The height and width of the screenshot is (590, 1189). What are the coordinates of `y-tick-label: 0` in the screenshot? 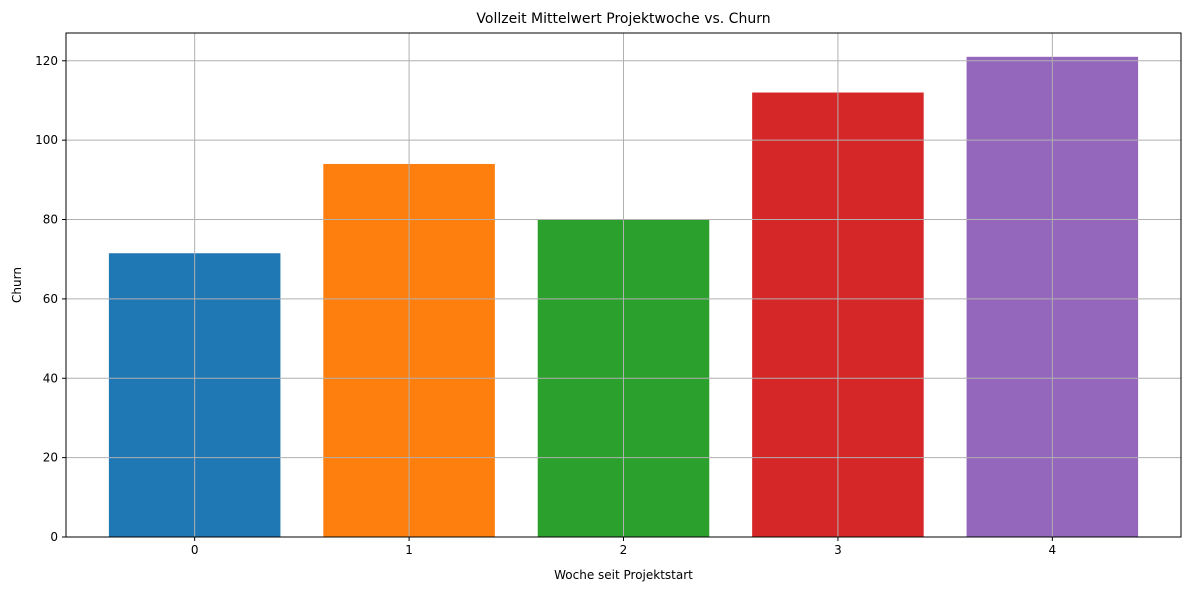 It's located at (54, 537).